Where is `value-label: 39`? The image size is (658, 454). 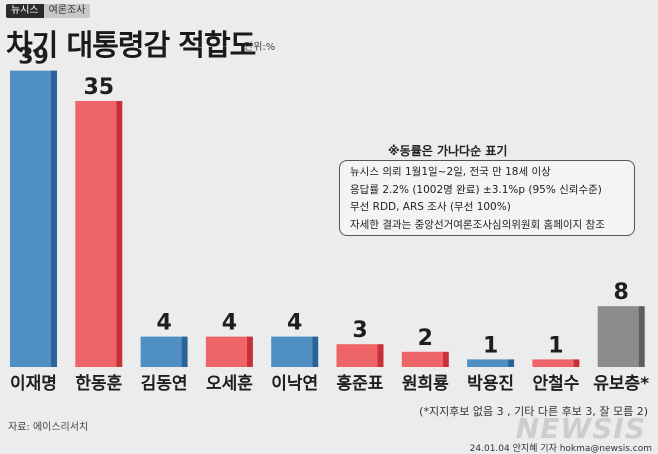
value-label: 39 is located at coordinates (33, 57).